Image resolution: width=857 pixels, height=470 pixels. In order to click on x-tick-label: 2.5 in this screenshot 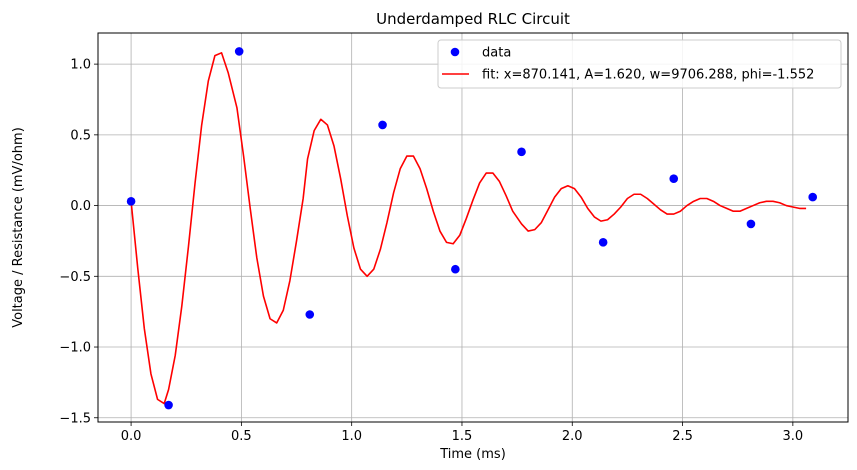, I will do `click(682, 436)`.